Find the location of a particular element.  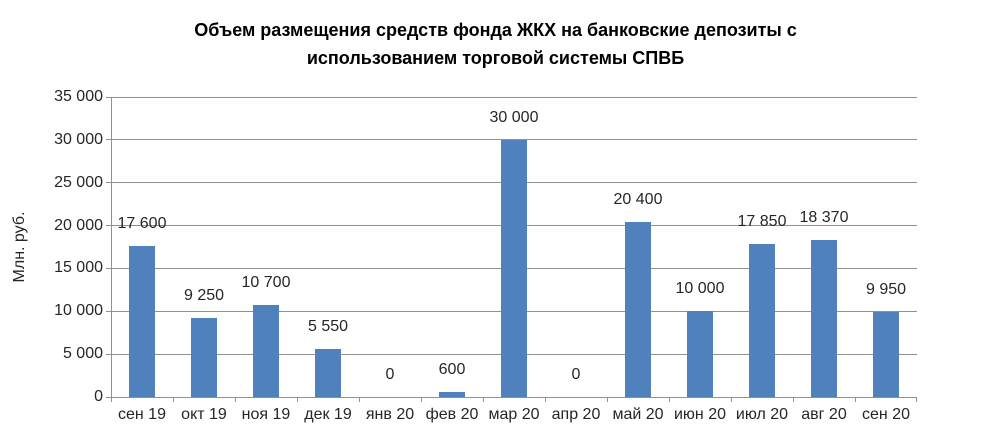

data-label: 17 600 is located at coordinates (142, 224).